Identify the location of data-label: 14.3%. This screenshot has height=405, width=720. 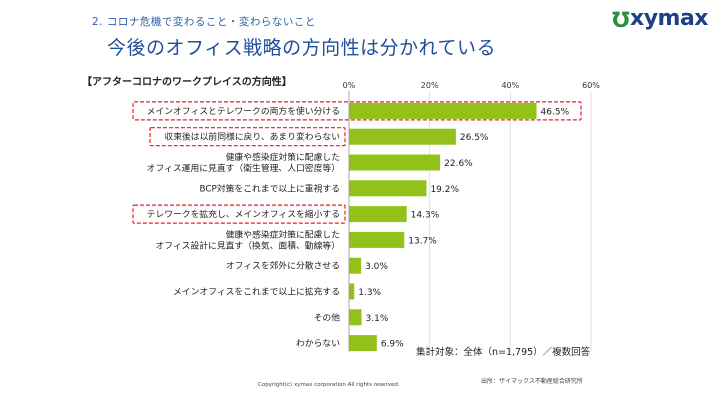
(425, 216).